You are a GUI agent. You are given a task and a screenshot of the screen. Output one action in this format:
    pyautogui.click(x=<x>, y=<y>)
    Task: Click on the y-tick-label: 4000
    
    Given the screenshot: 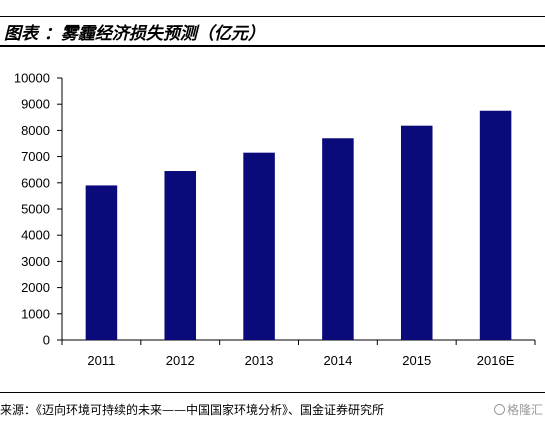 What is the action you would take?
    pyautogui.click(x=35, y=235)
    